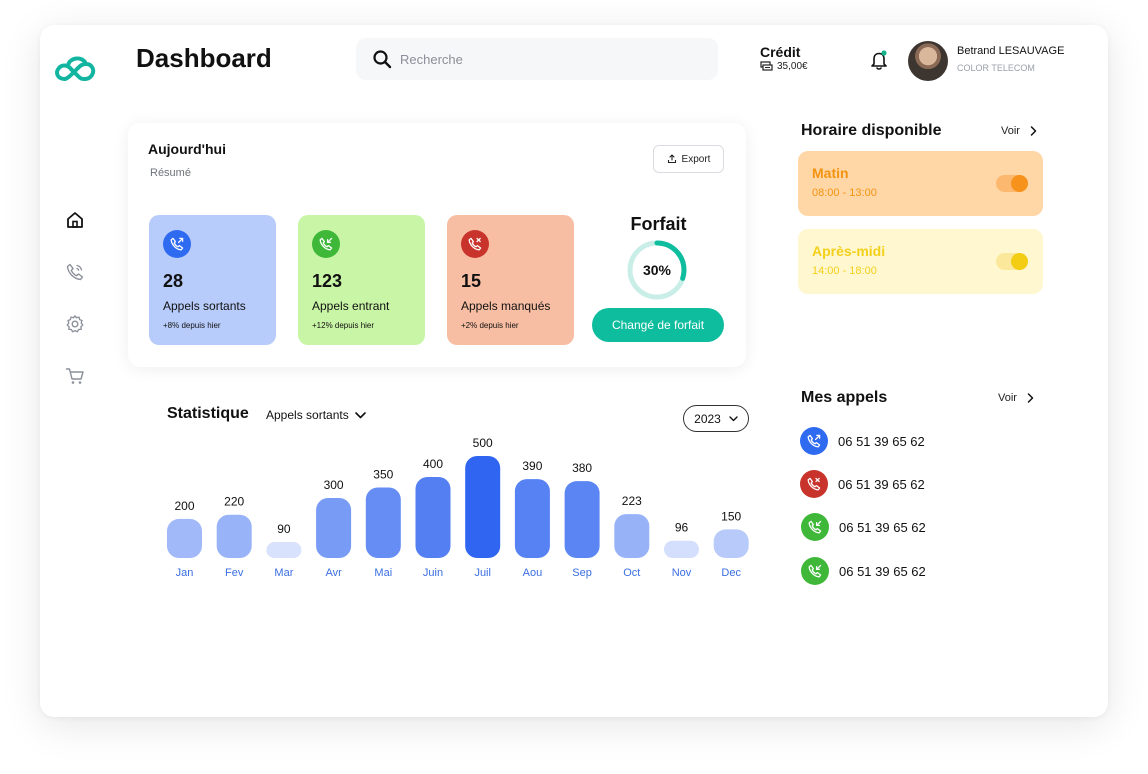 The image size is (1148, 774). I want to click on forfait-percent: 30%, so click(657, 270).